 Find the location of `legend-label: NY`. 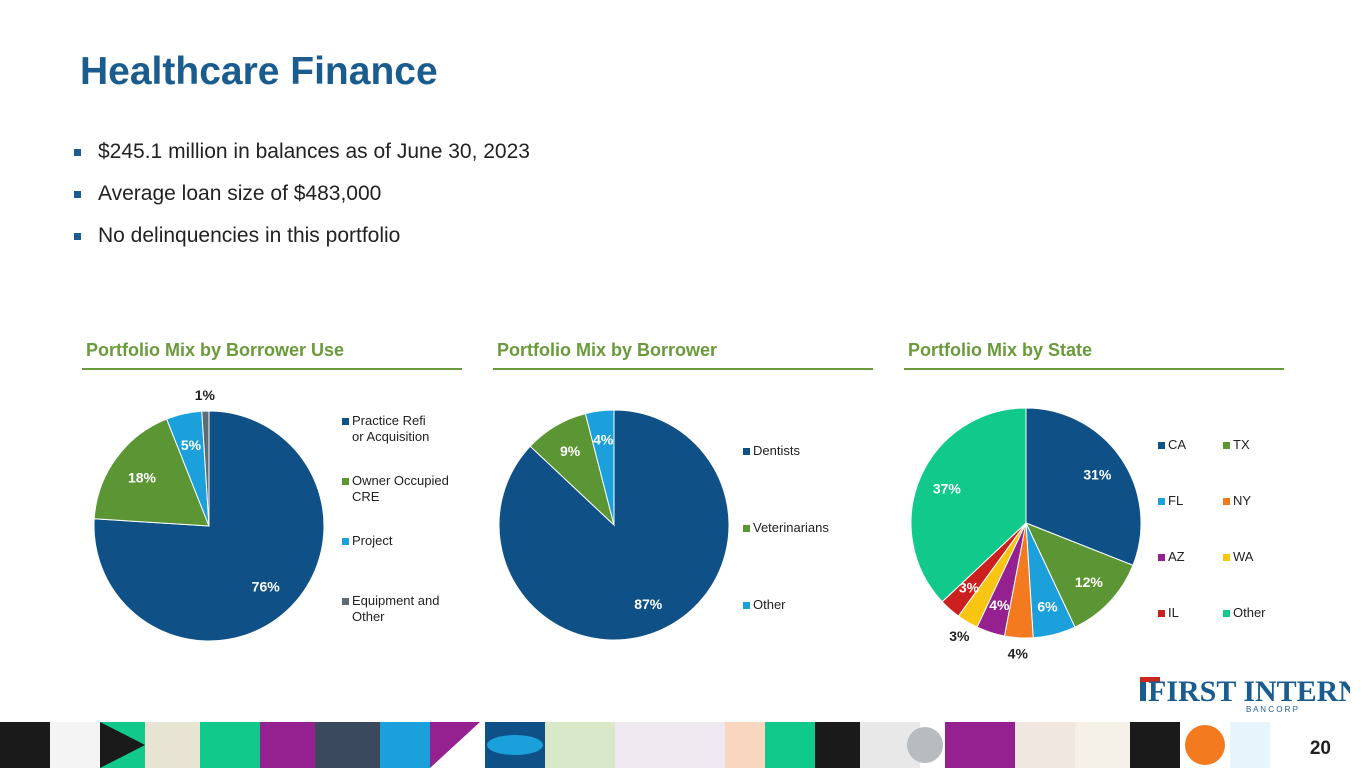

legend-label: NY is located at coordinates (1242, 500).